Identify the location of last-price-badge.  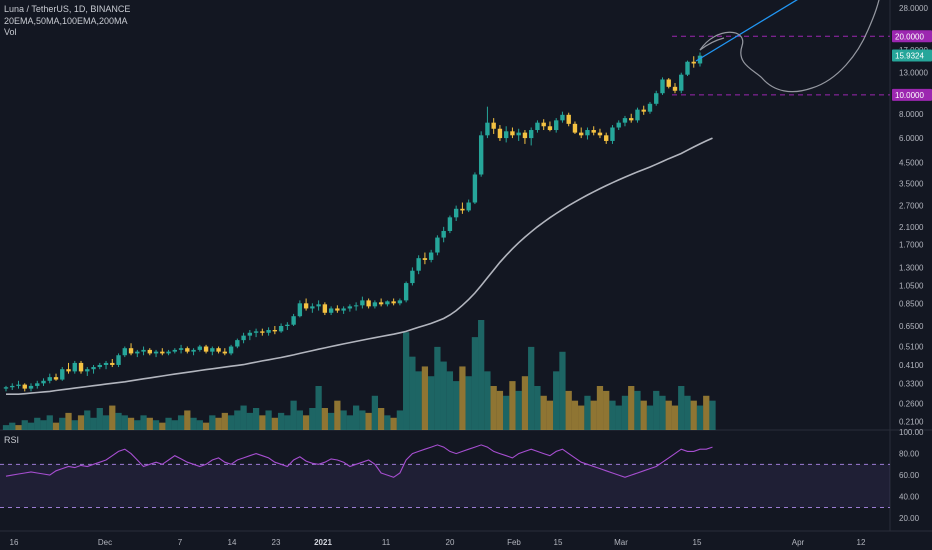
(912, 55).